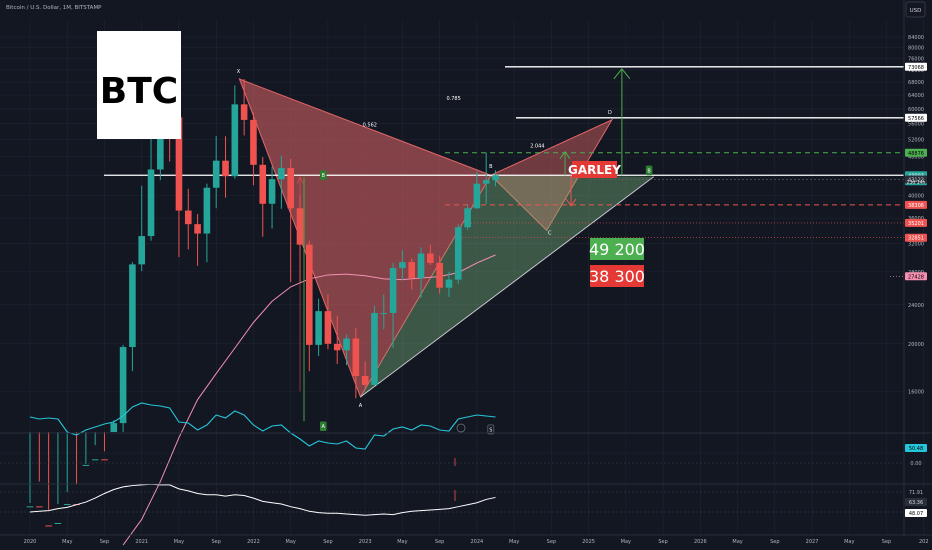 Image resolution: width=932 pixels, height=550 pixels. Describe the element at coordinates (916, 48) in the screenshot. I see `y-tick-label: 80000` at that location.